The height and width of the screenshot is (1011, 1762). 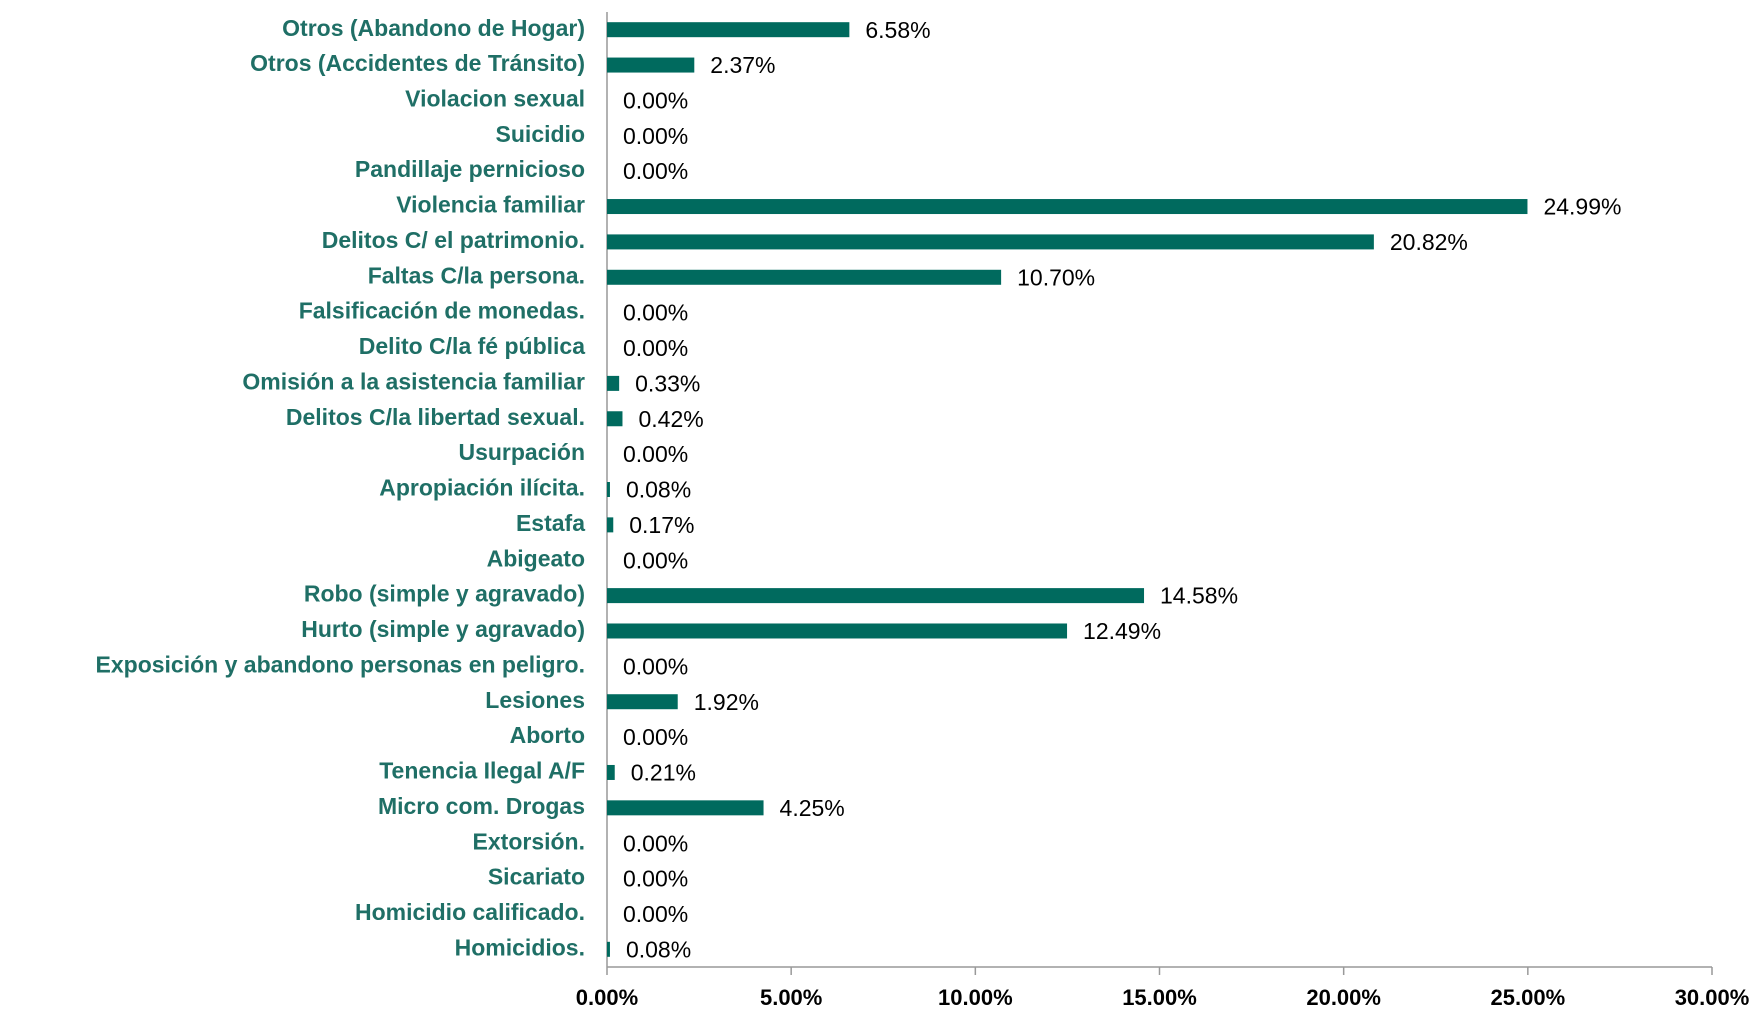 I want to click on value-label: 0.17%, so click(x=661, y=525).